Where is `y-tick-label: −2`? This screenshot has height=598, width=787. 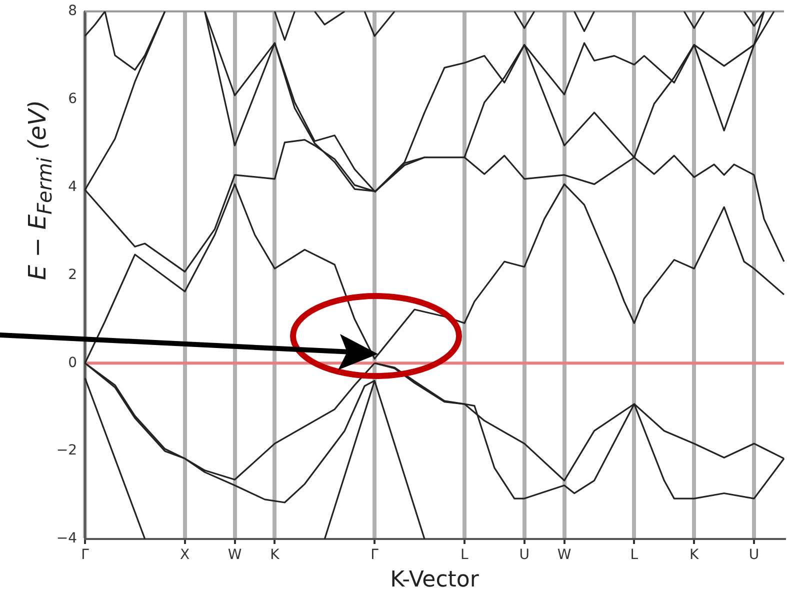
y-tick-label: −2 is located at coordinates (66, 450).